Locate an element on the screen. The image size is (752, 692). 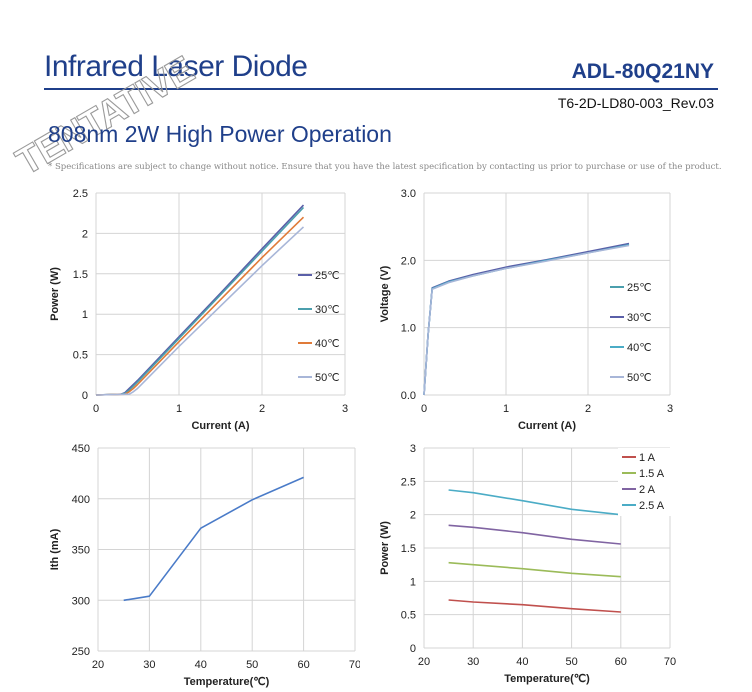
y-axis-label: Voltage (V) is located at coordinates (385, 293).